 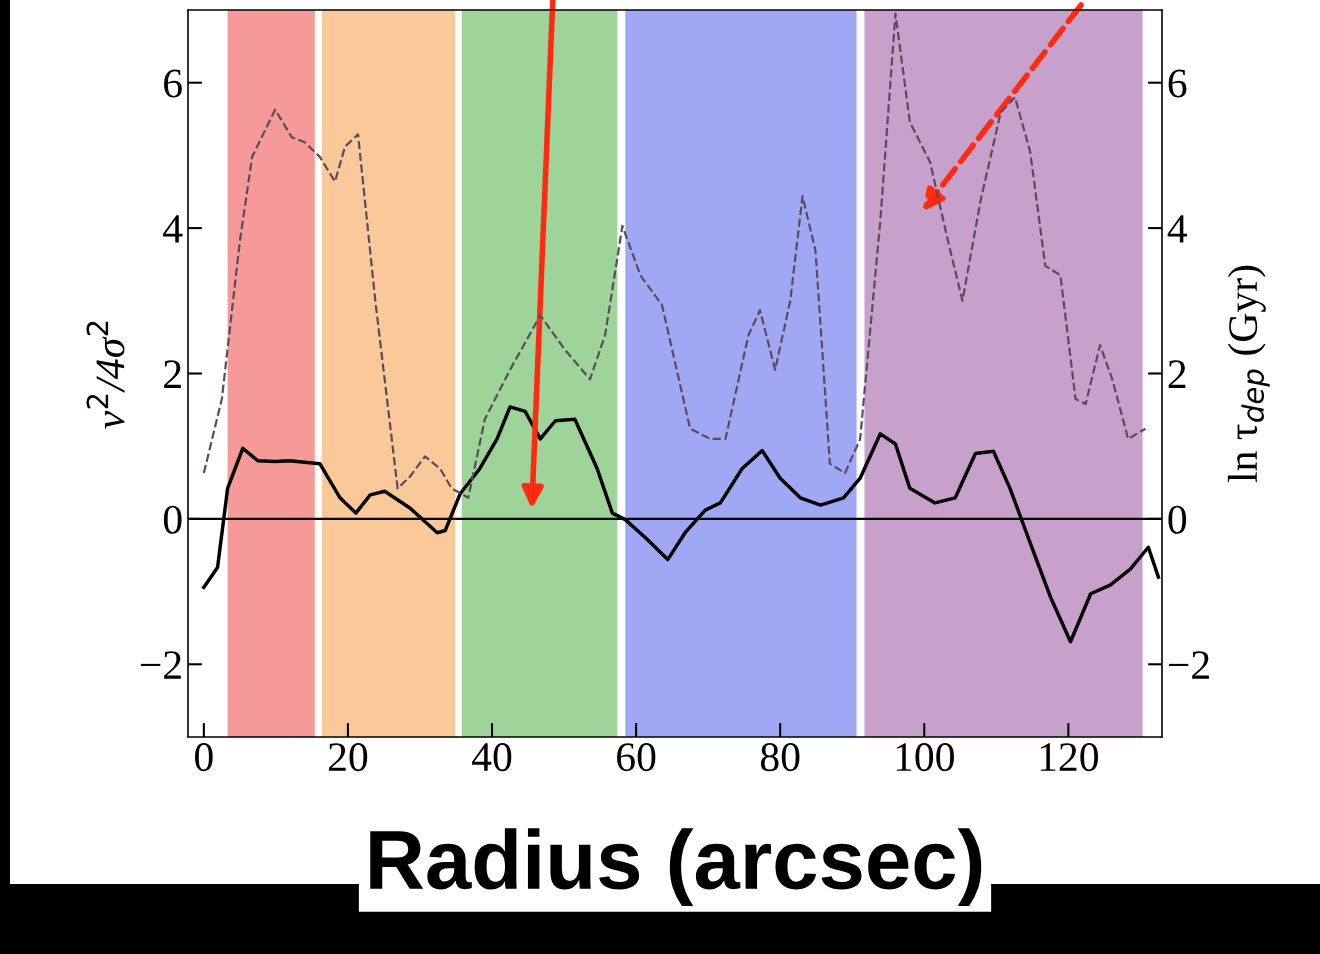 I want to click on y2-tick-label: 2, so click(x=1177, y=374).